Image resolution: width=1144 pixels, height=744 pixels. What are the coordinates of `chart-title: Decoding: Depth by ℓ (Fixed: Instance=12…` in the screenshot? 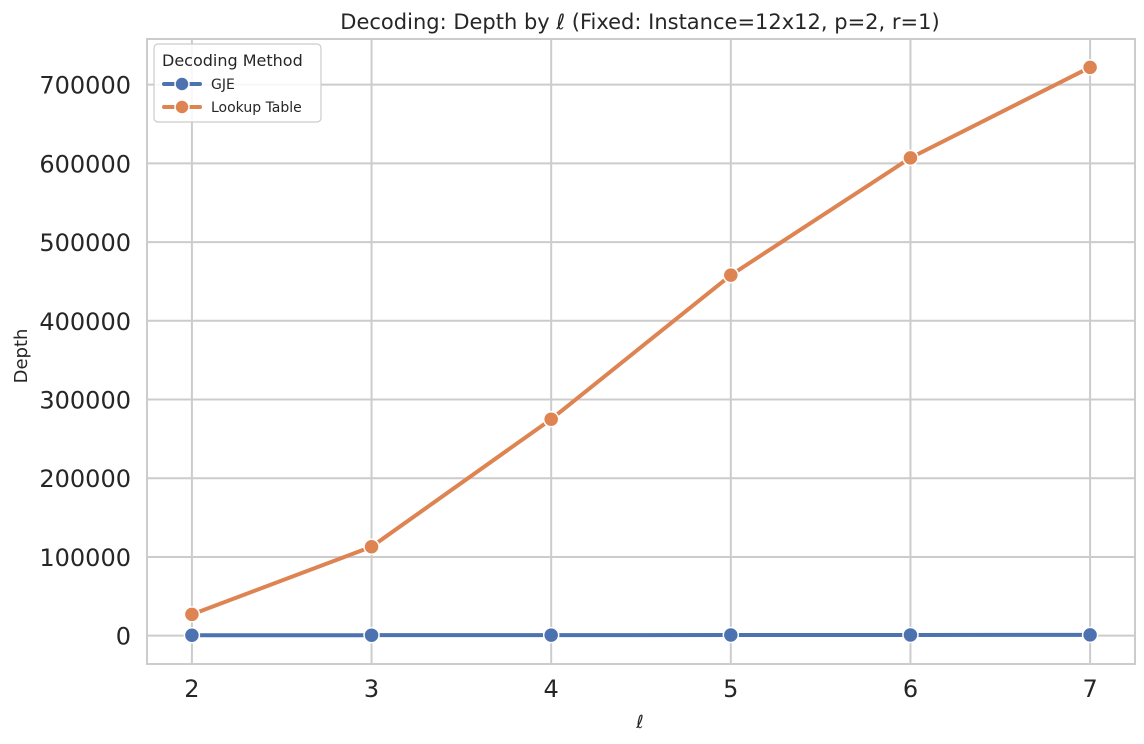 It's located at (639, 22).